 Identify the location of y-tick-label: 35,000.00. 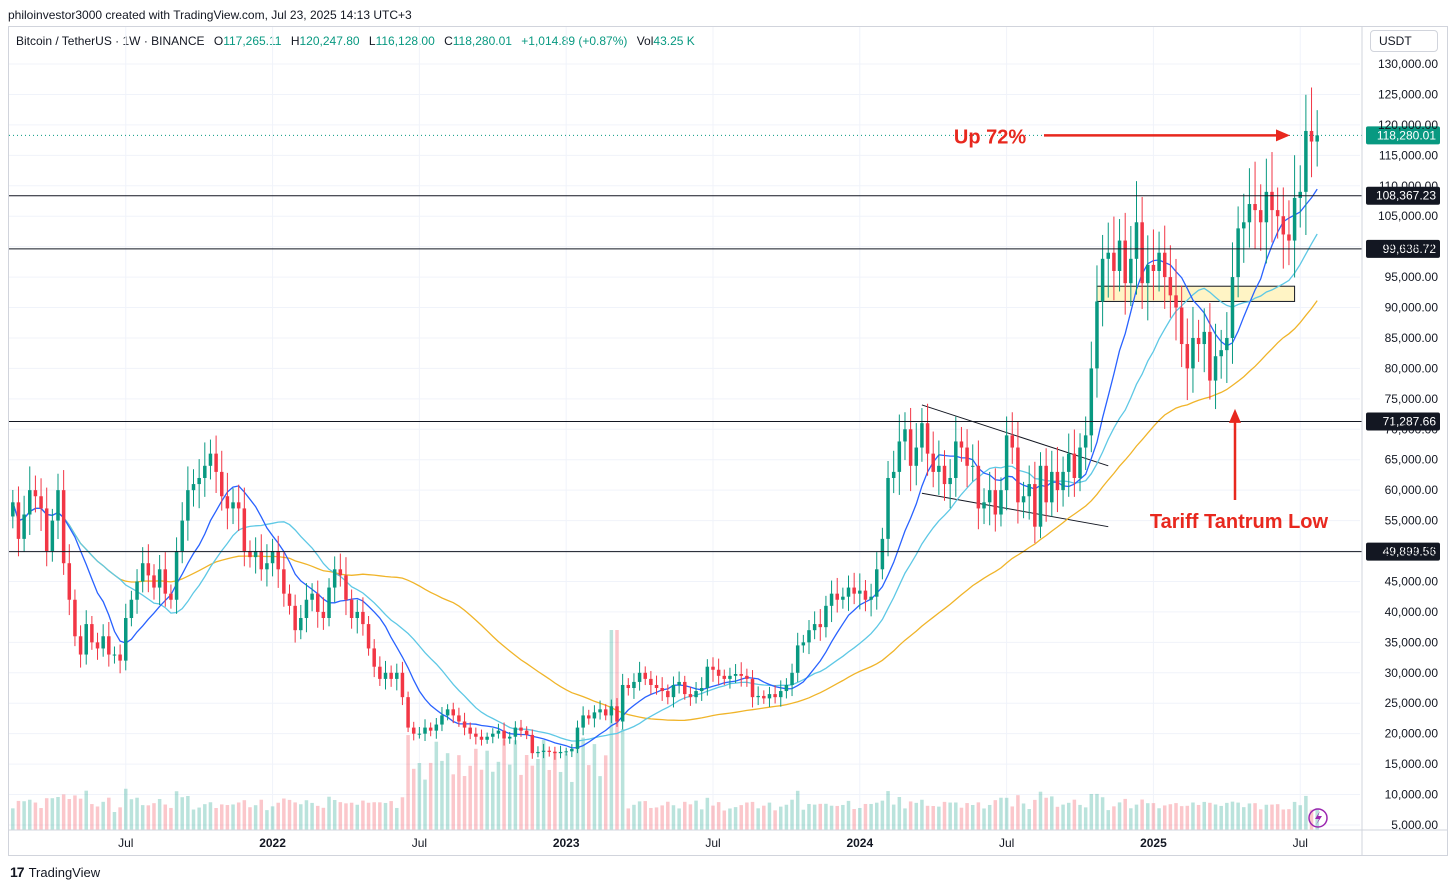
(1412, 642).